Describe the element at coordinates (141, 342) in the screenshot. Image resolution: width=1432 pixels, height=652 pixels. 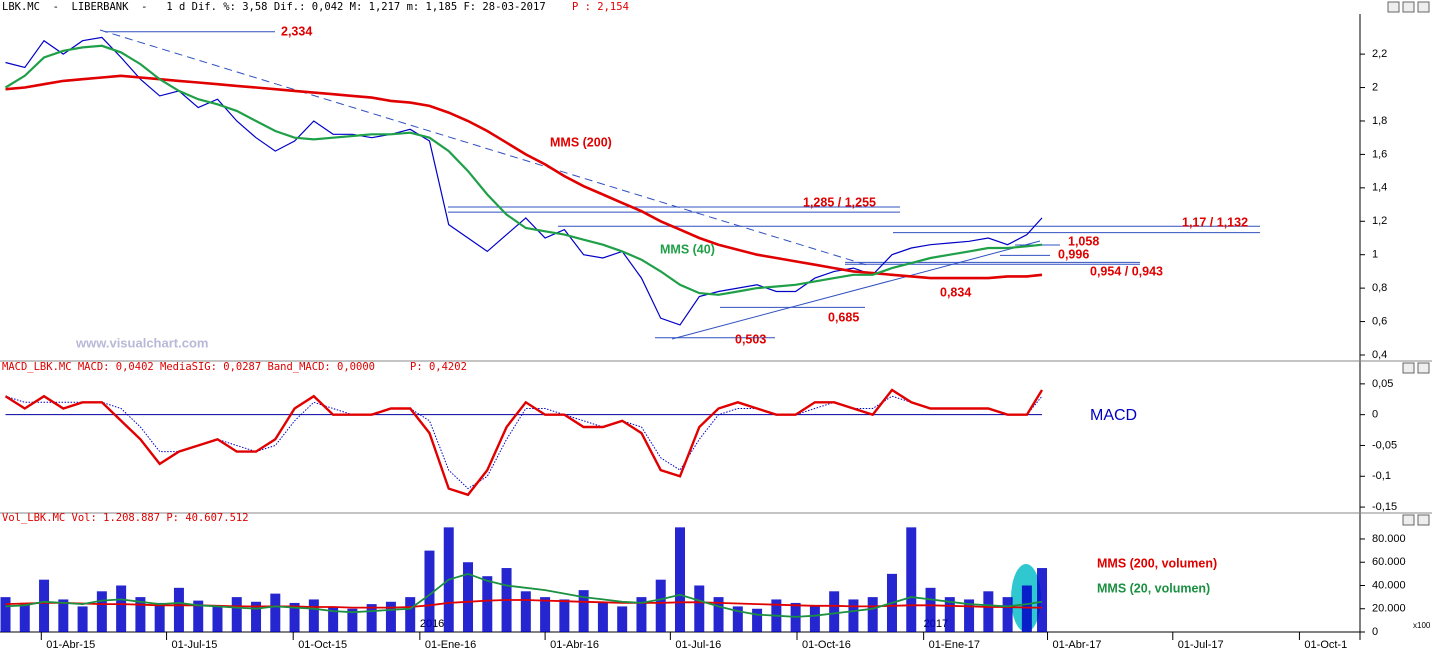
I see `watermark: www.visualchart.com` at that location.